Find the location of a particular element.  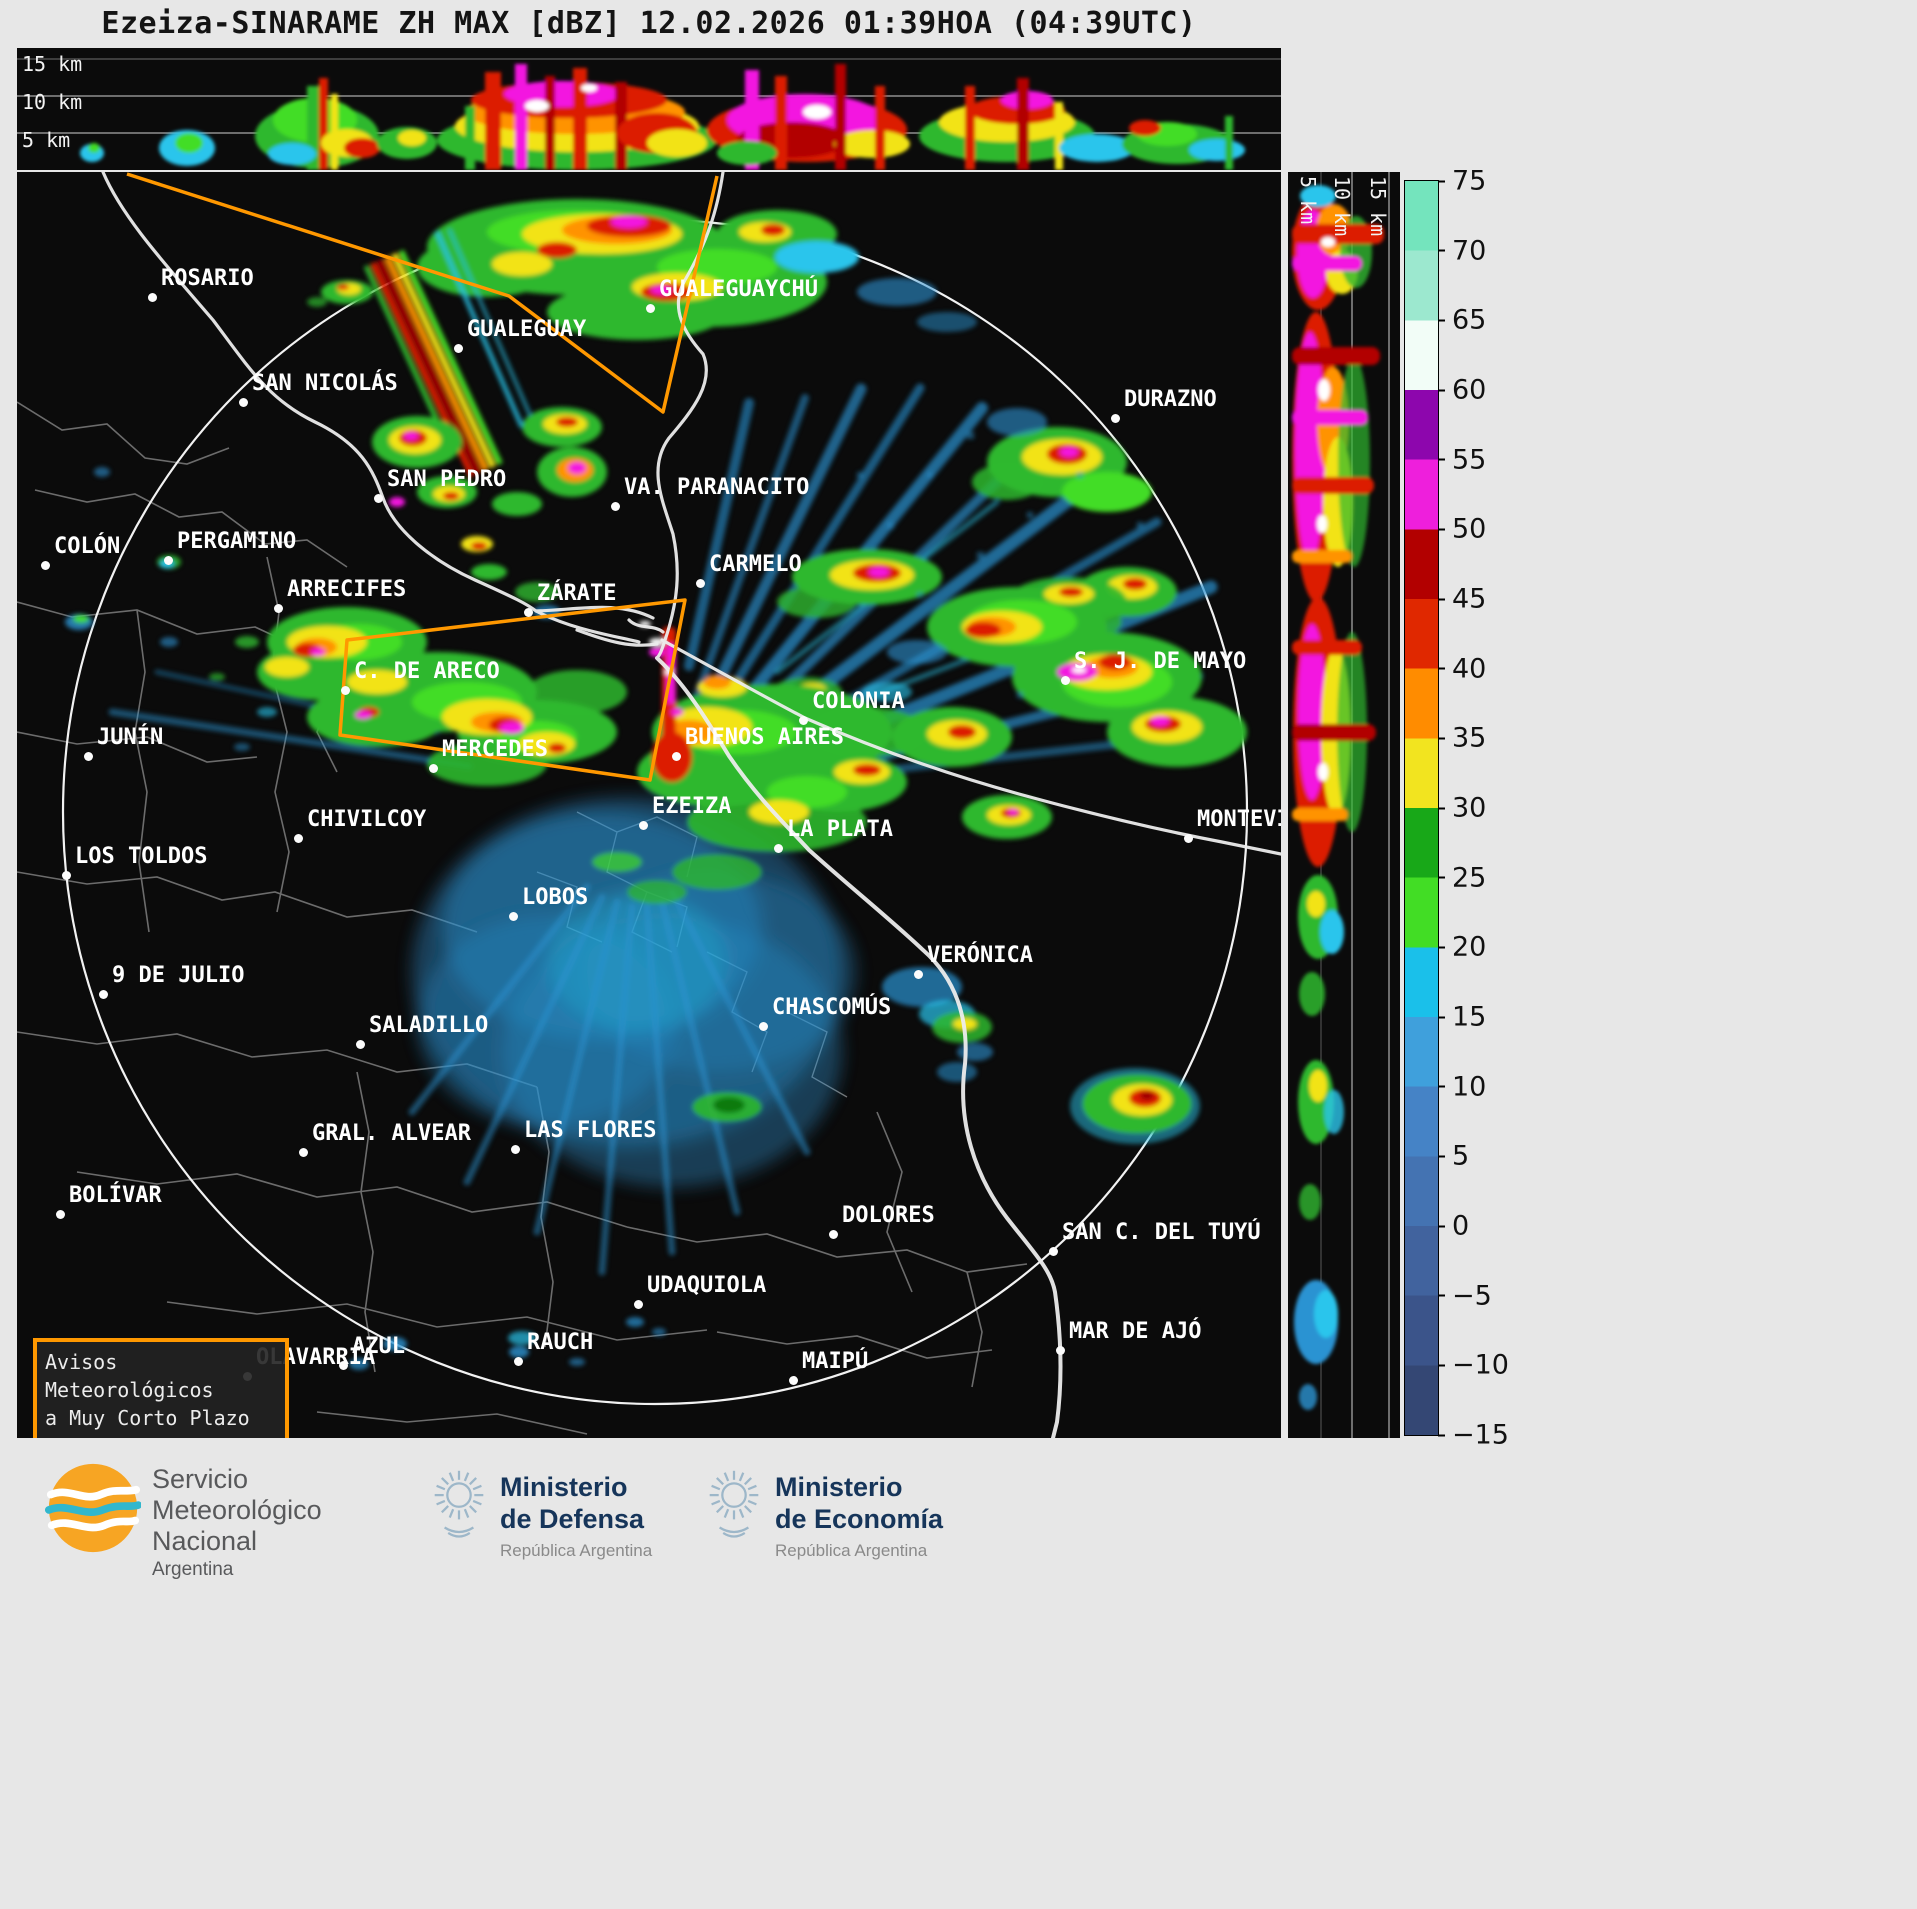

colorbar-tick: 60 is located at coordinates (1462, 390).